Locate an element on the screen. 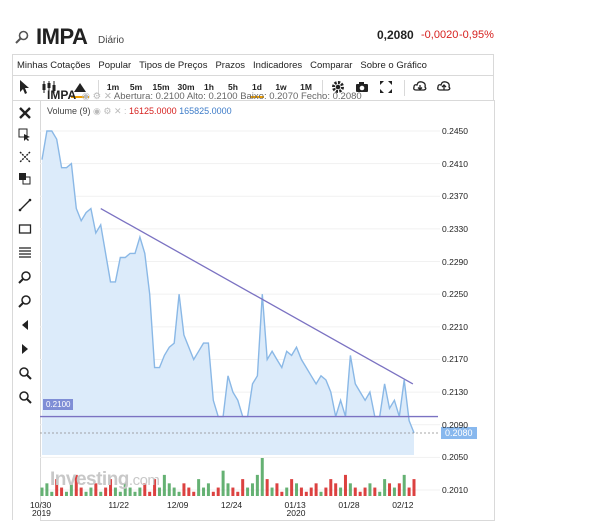 The image size is (610, 522). scroll-right-icon is located at coordinates (25, 349).